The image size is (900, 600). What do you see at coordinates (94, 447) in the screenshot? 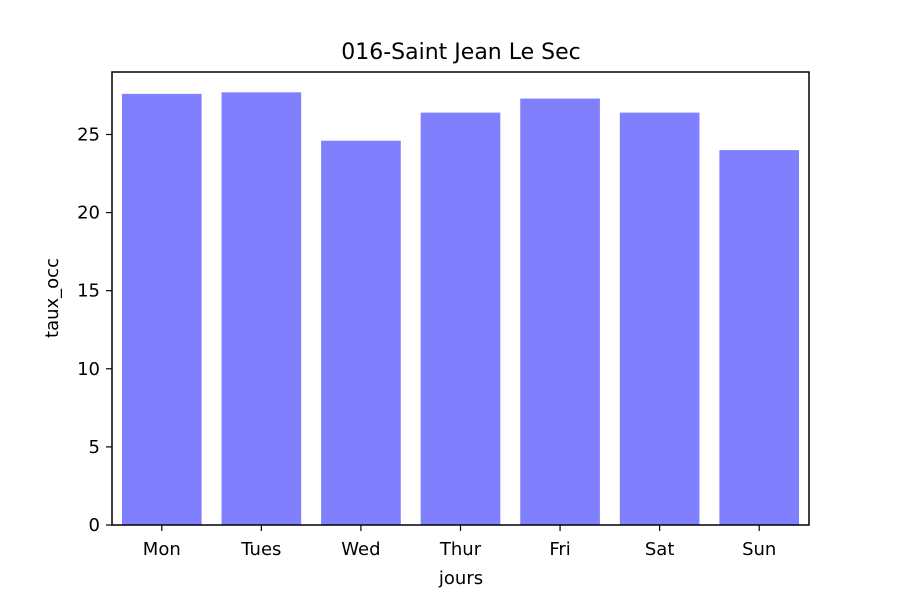
I see `y-tick-label-5: 5` at bounding box center [94, 447].